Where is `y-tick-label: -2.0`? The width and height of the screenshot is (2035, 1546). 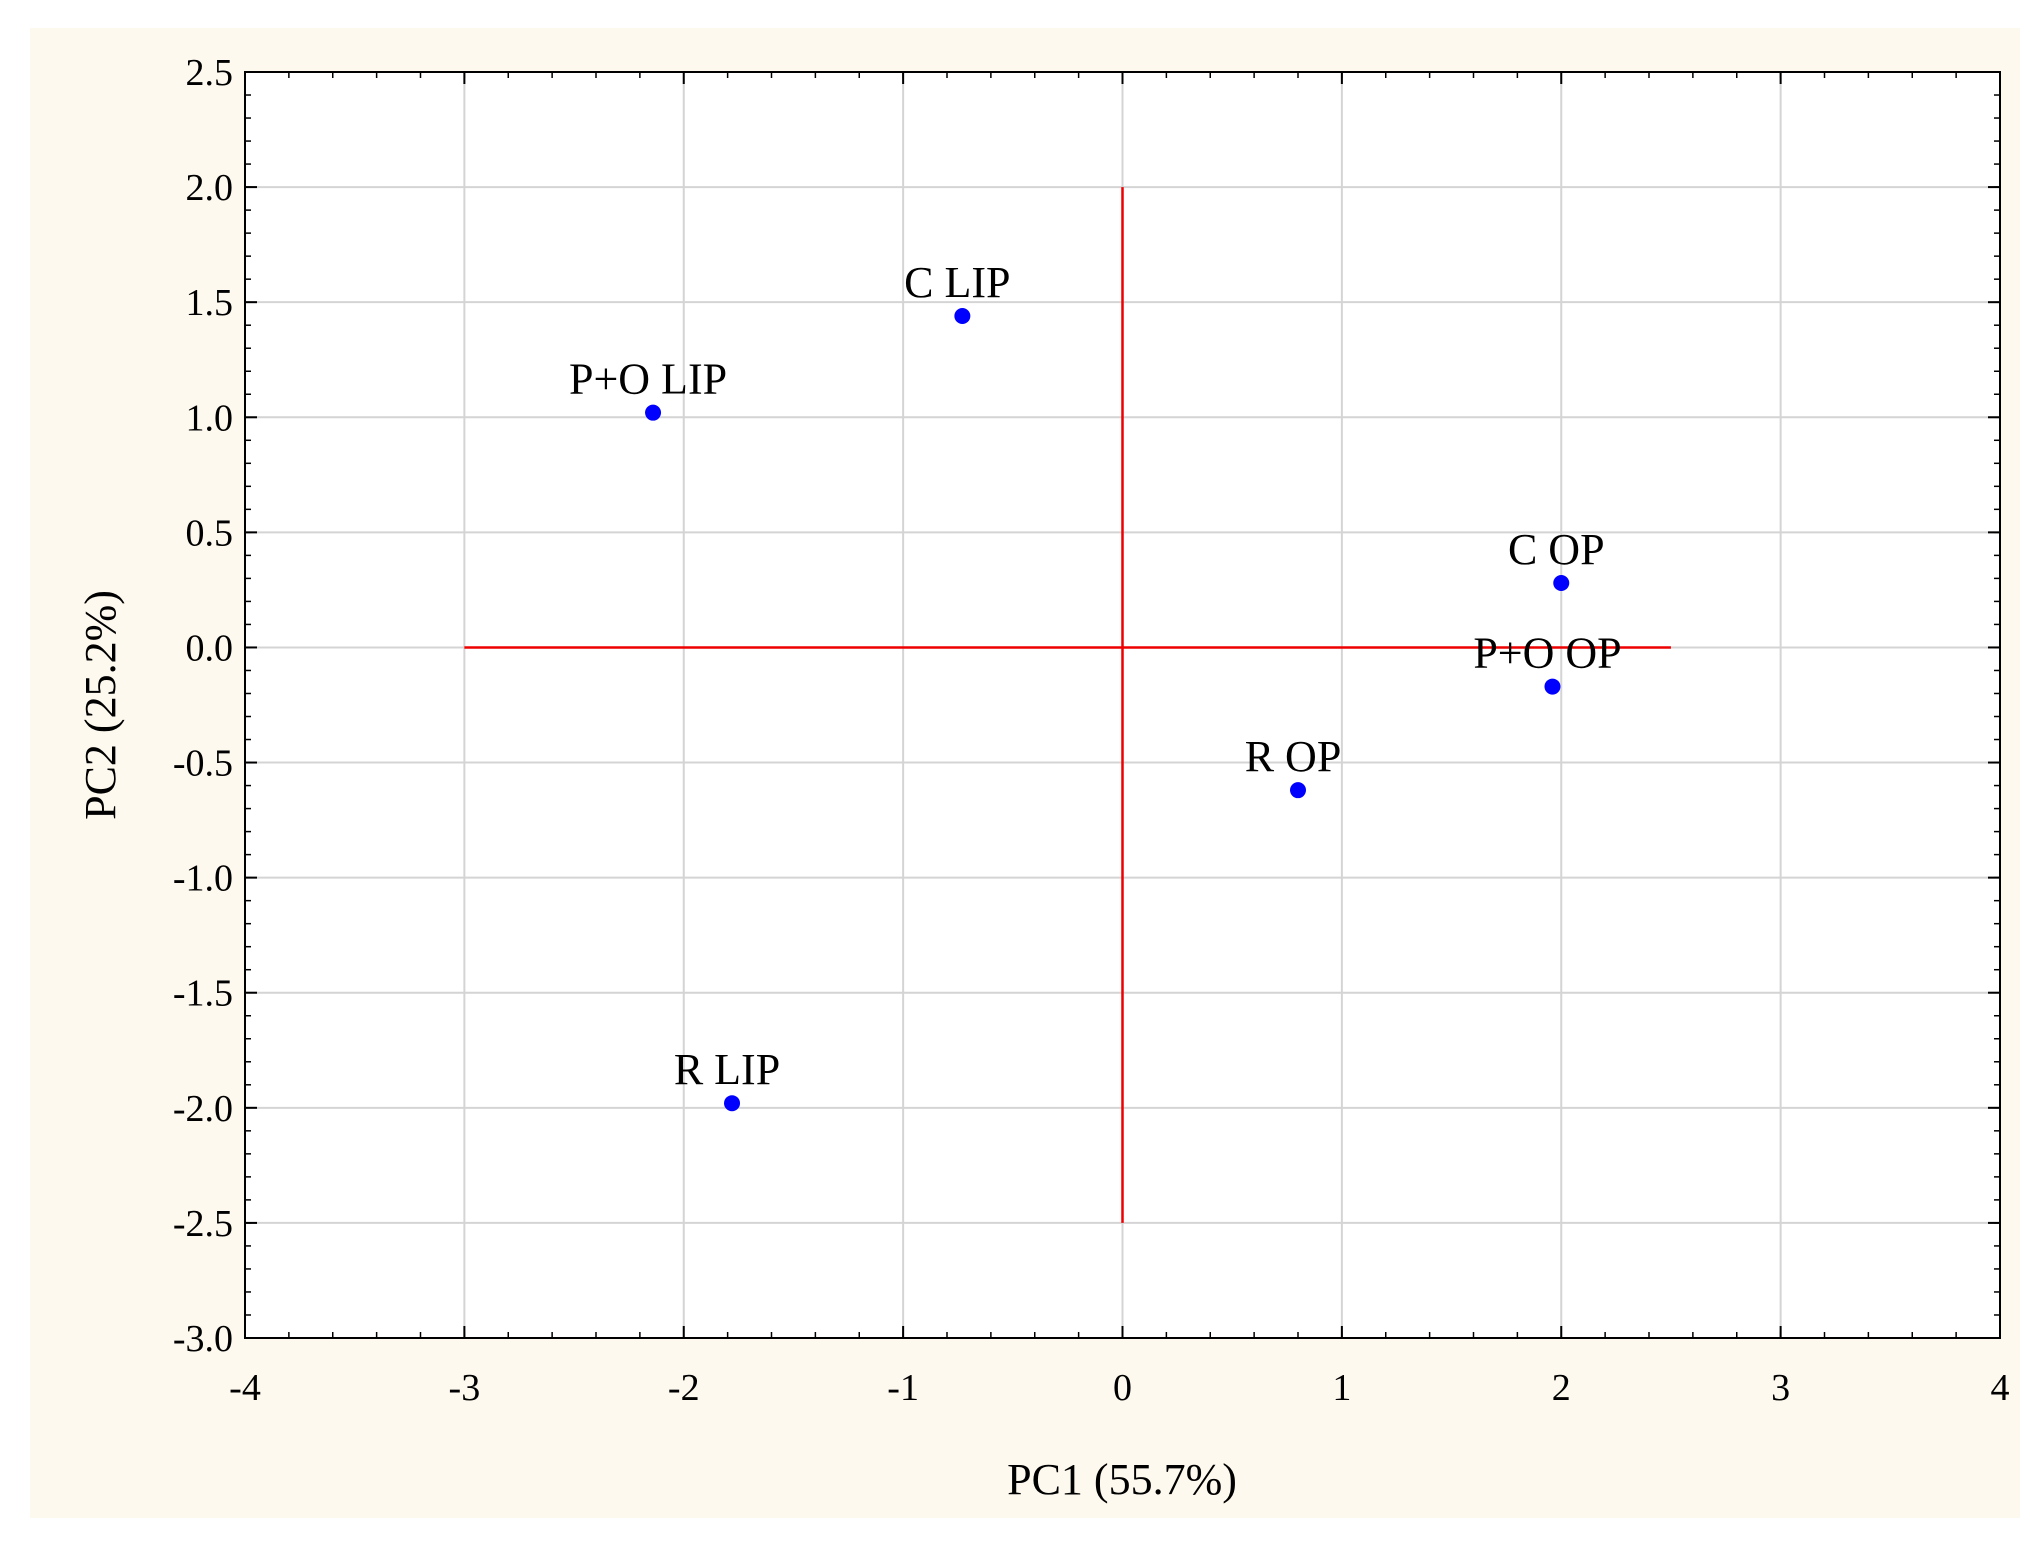
y-tick-label: -2.0 is located at coordinates (203, 1109).